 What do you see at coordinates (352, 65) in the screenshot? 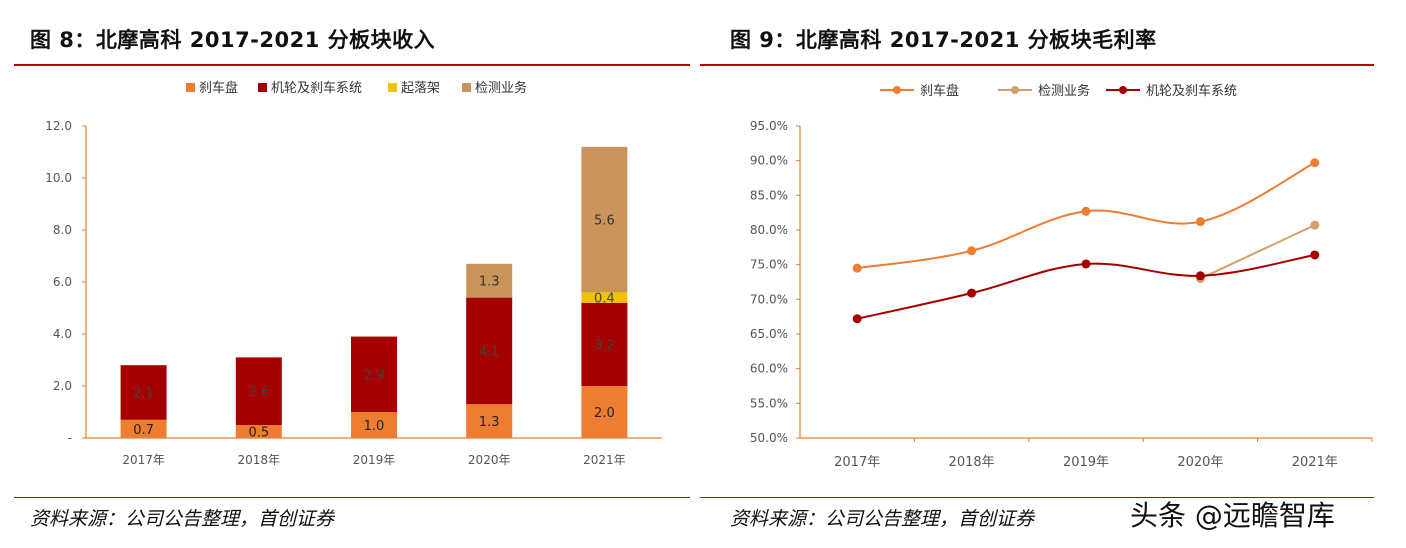
I see `left-title-rule` at bounding box center [352, 65].